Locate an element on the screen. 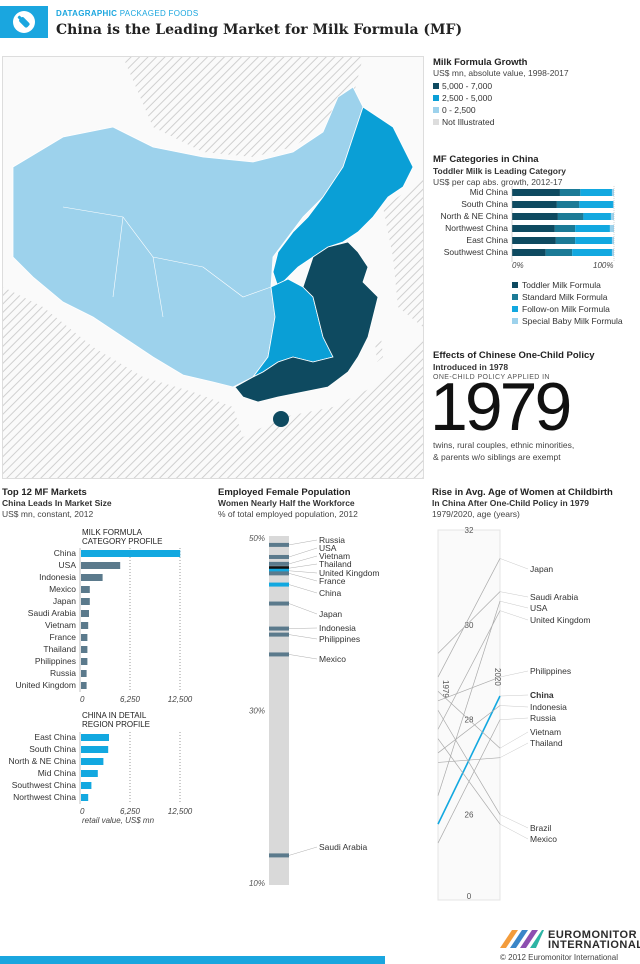 The image size is (640, 964). one-child-year: 1979 is located at coordinates (501, 407).